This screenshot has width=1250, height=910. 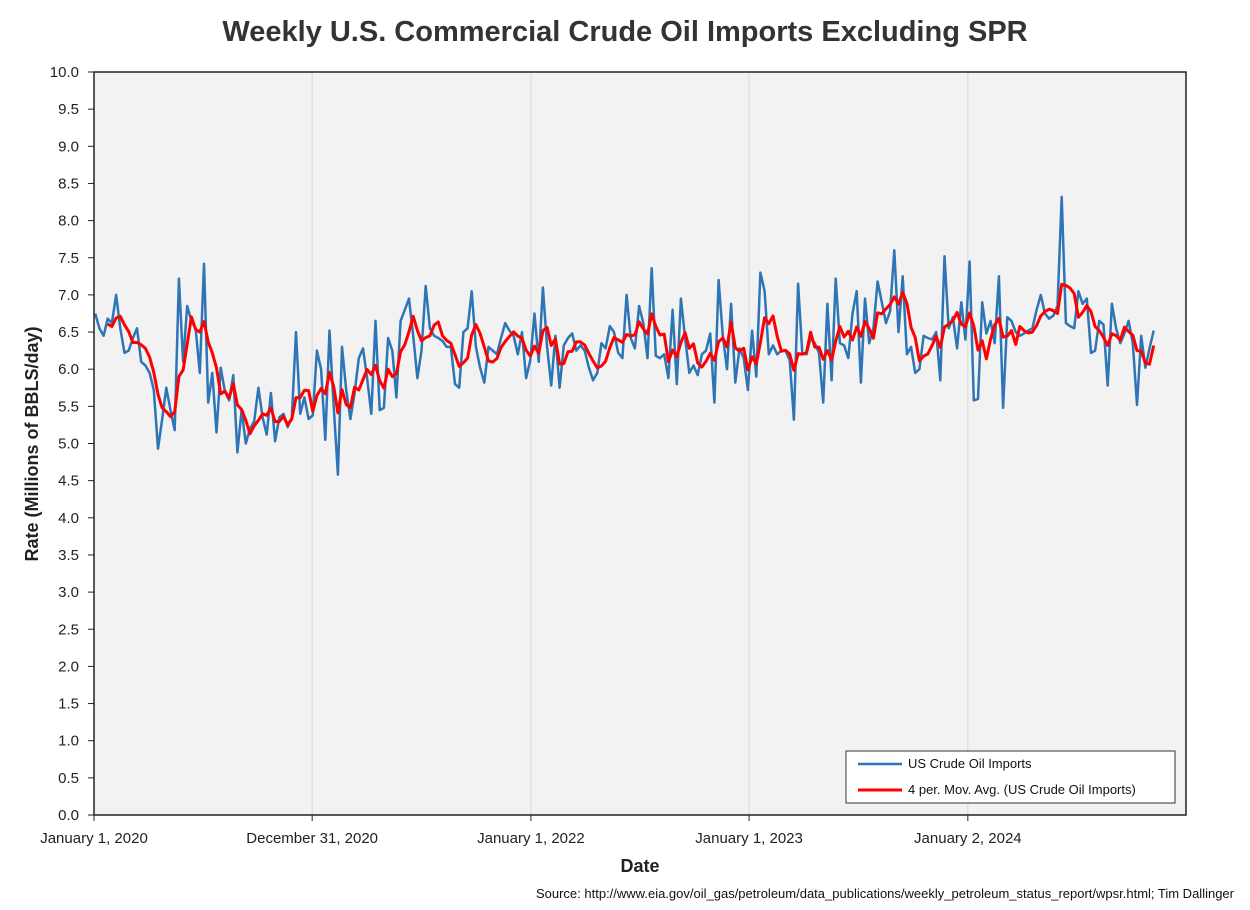 What do you see at coordinates (312, 838) in the screenshot?
I see `x-tick-label: December 31, 2020` at bounding box center [312, 838].